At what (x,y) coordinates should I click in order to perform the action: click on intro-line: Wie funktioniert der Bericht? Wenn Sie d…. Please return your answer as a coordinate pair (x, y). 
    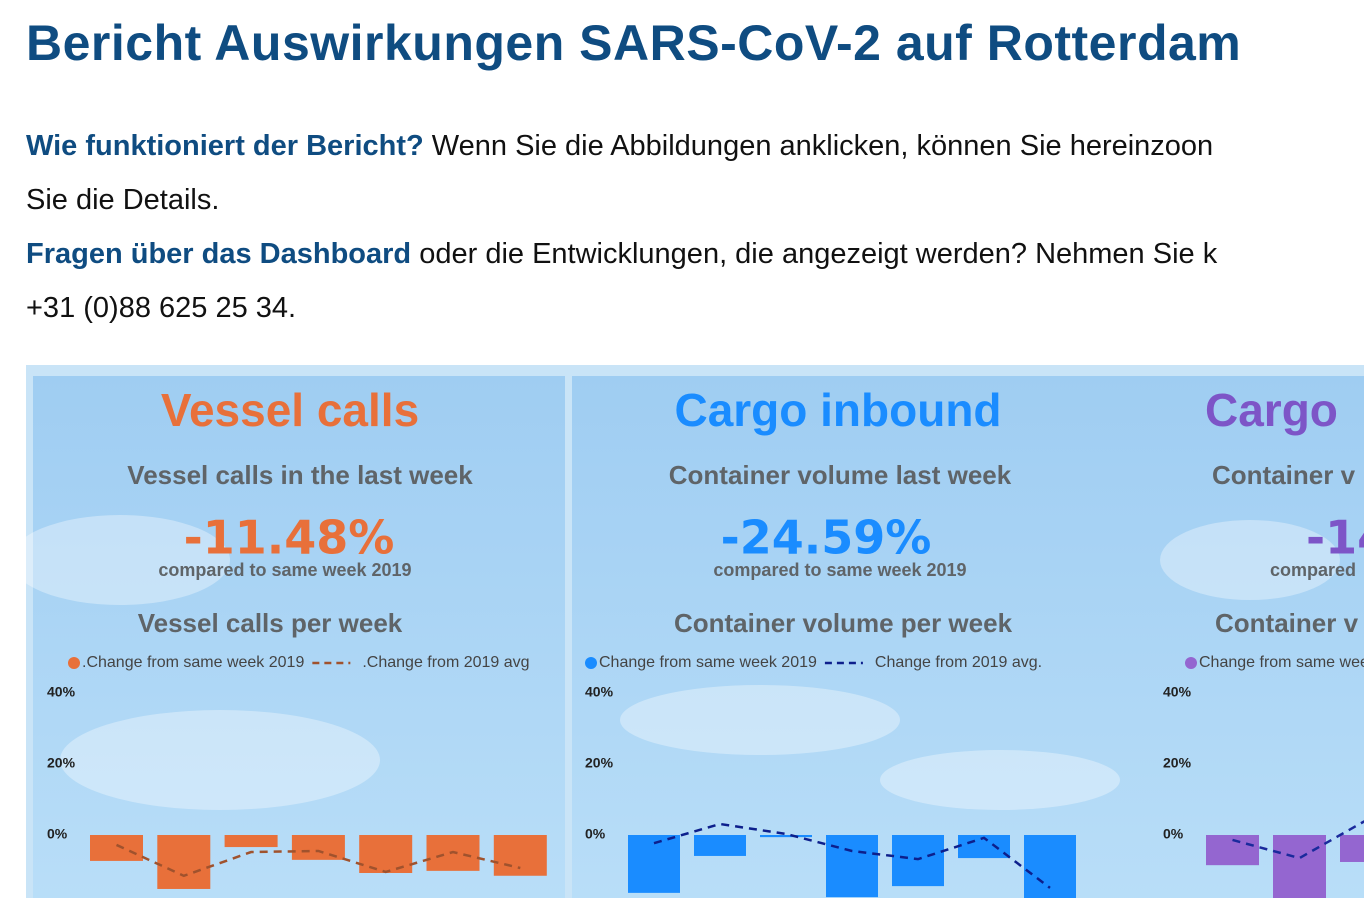
    Looking at the image, I should click on (619, 146).